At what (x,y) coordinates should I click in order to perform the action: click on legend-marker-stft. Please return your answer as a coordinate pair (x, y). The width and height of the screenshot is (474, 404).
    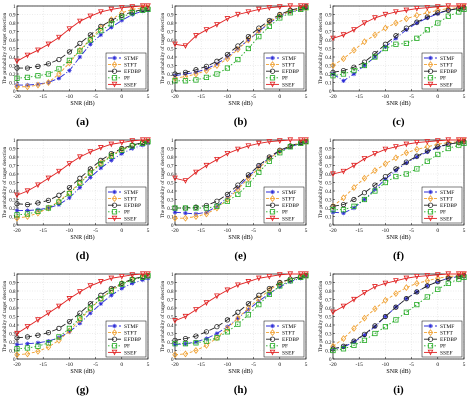
    Looking at the image, I should click on (272, 333).